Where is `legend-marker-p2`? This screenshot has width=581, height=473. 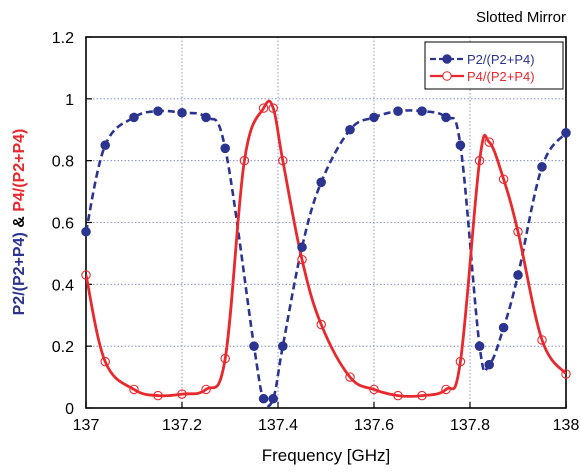 legend-marker-p2 is located at coordinates (447, 59).